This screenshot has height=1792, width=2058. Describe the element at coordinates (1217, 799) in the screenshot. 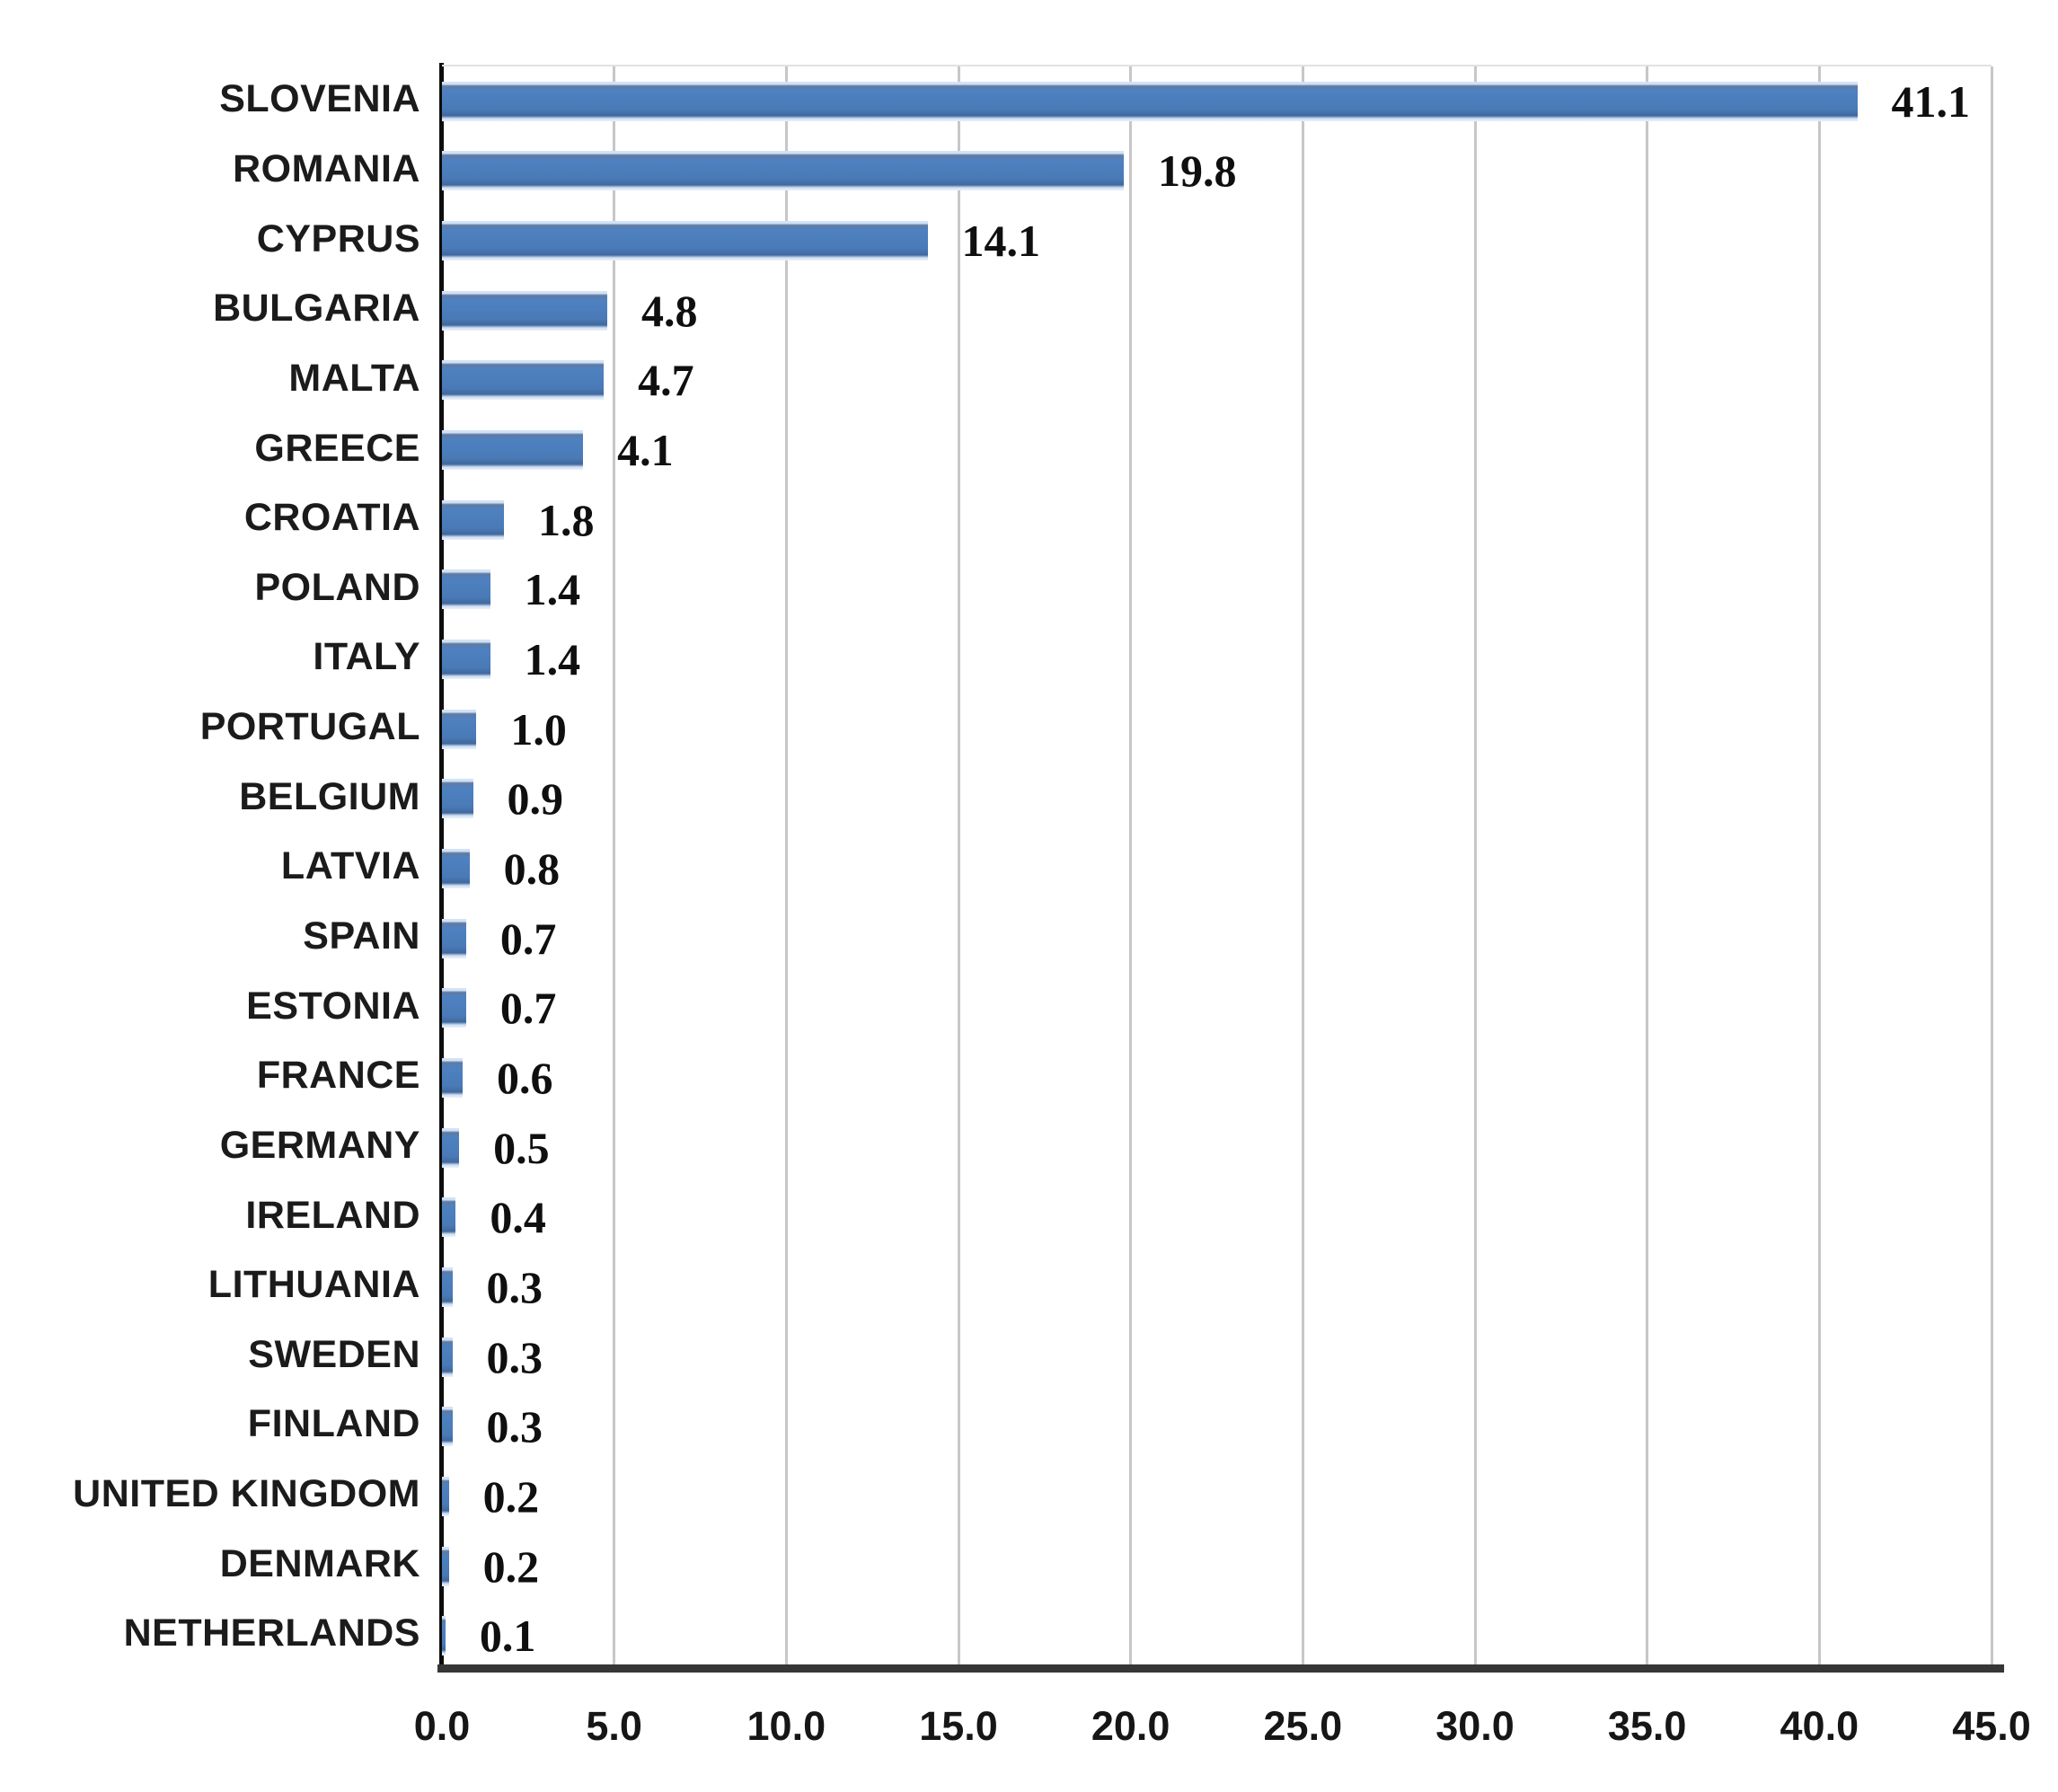

I see `bar-row: 0.9` at that location.